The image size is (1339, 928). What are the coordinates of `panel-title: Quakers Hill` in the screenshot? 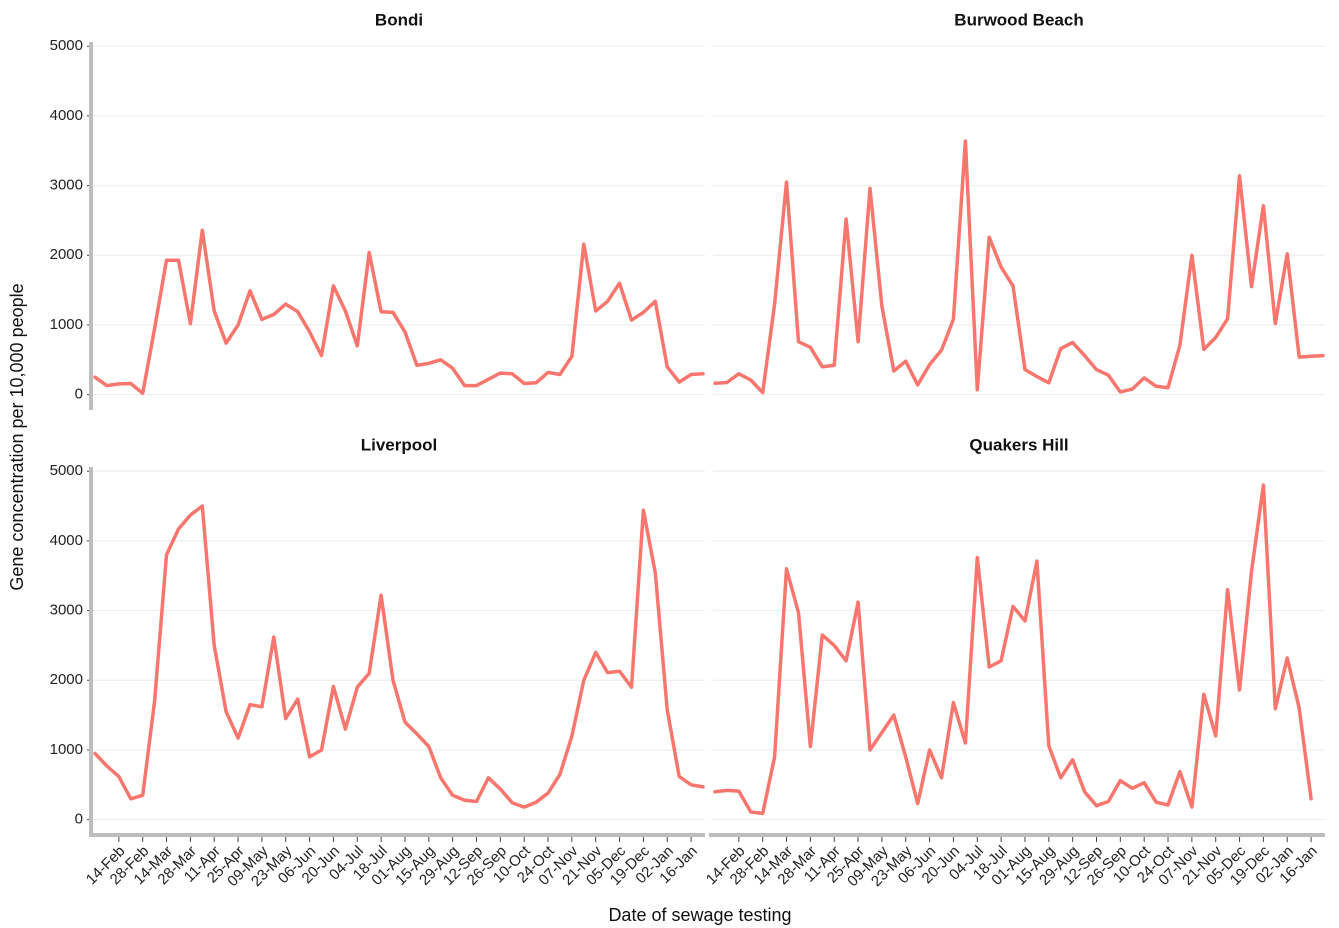 It's located at (1018, 444).